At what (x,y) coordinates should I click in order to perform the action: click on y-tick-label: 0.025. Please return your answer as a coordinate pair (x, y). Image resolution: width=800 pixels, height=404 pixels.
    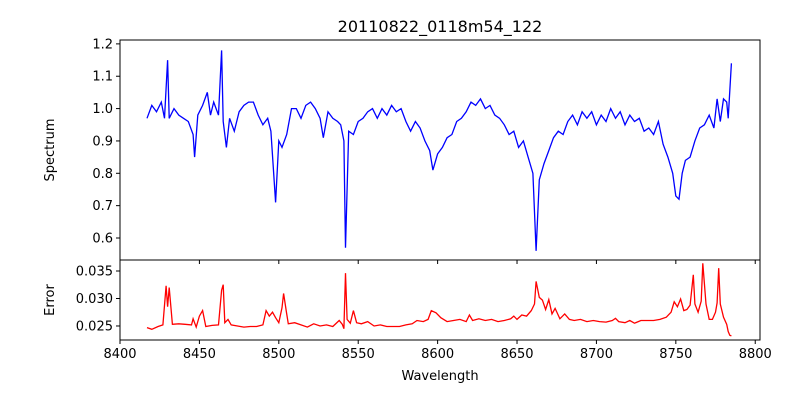
    Looking at the image, I should click on (94, 326).